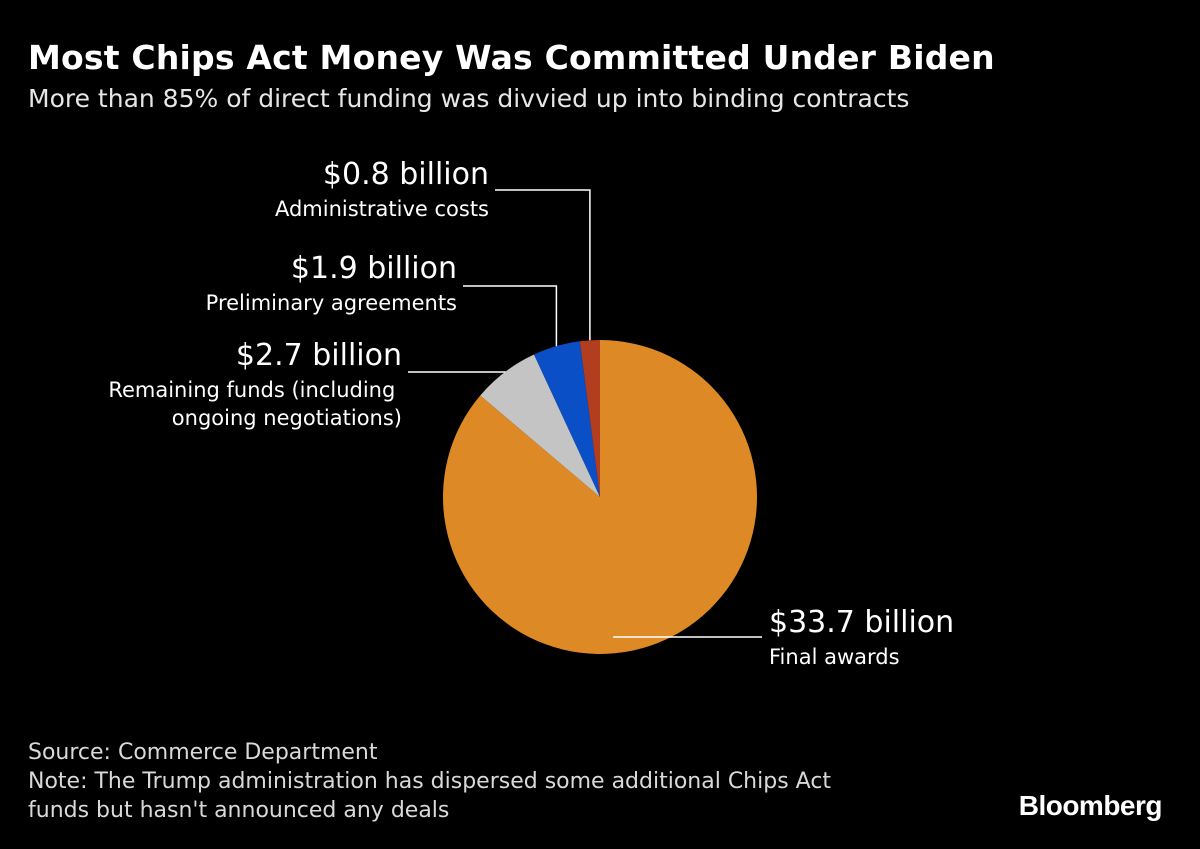 This screenshot has height=849, width=1200. I want to click on value-label-final-awards: $33.7 billion, so click(861, 622).